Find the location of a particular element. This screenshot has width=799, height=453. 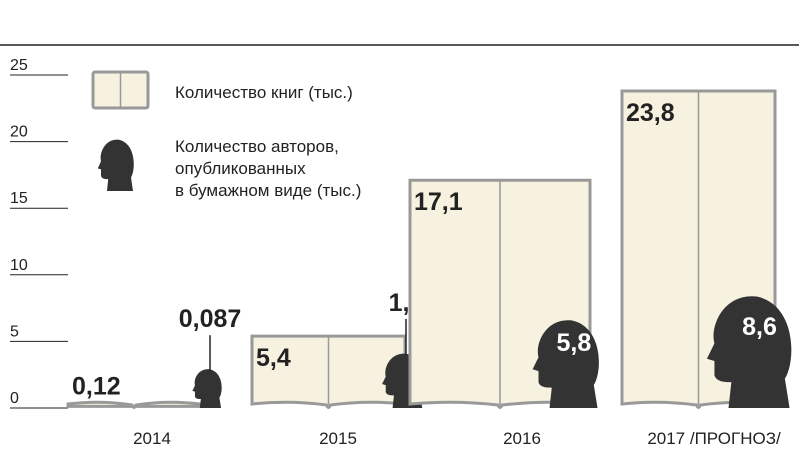

x-tick-label: 2016 is located at coordinates (522, 438).